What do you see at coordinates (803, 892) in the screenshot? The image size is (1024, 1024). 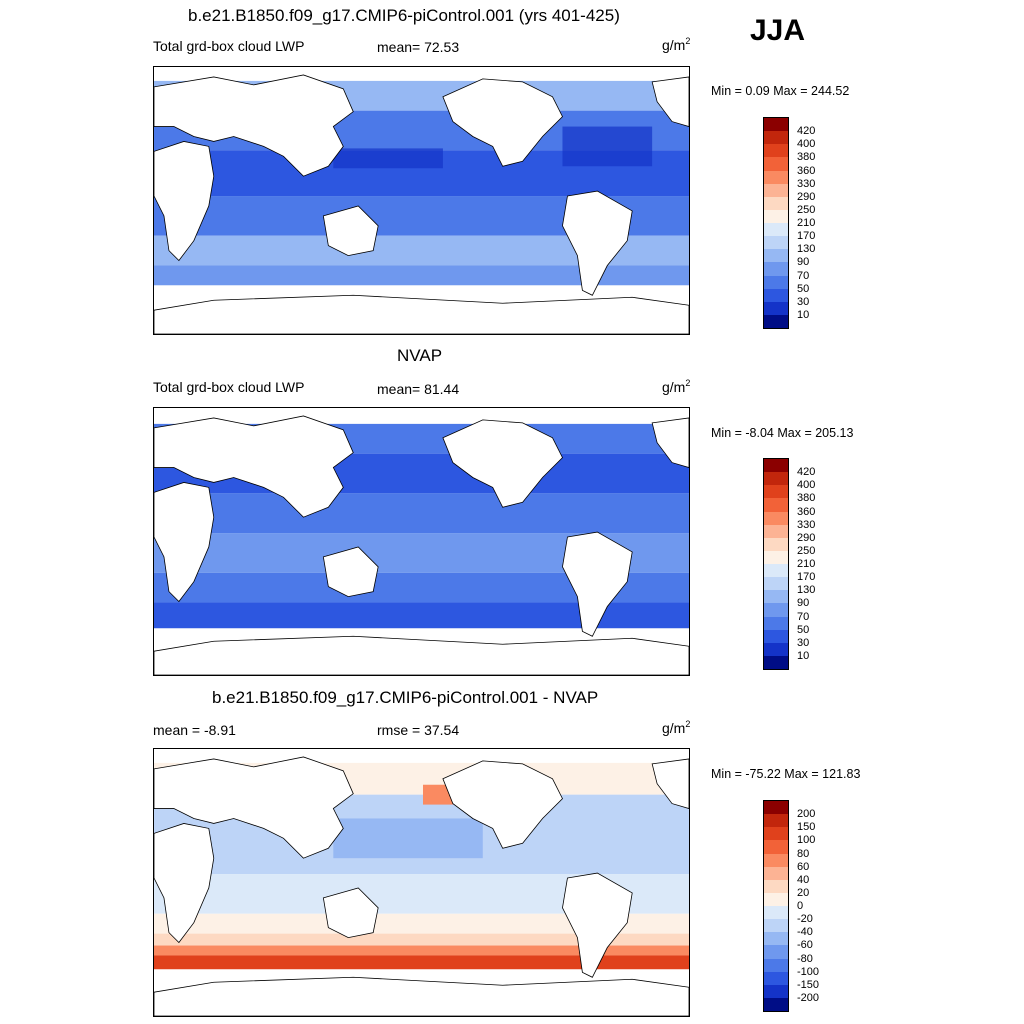 I see `colorbar-tick-label: 20` at bounding box center [803, 892].